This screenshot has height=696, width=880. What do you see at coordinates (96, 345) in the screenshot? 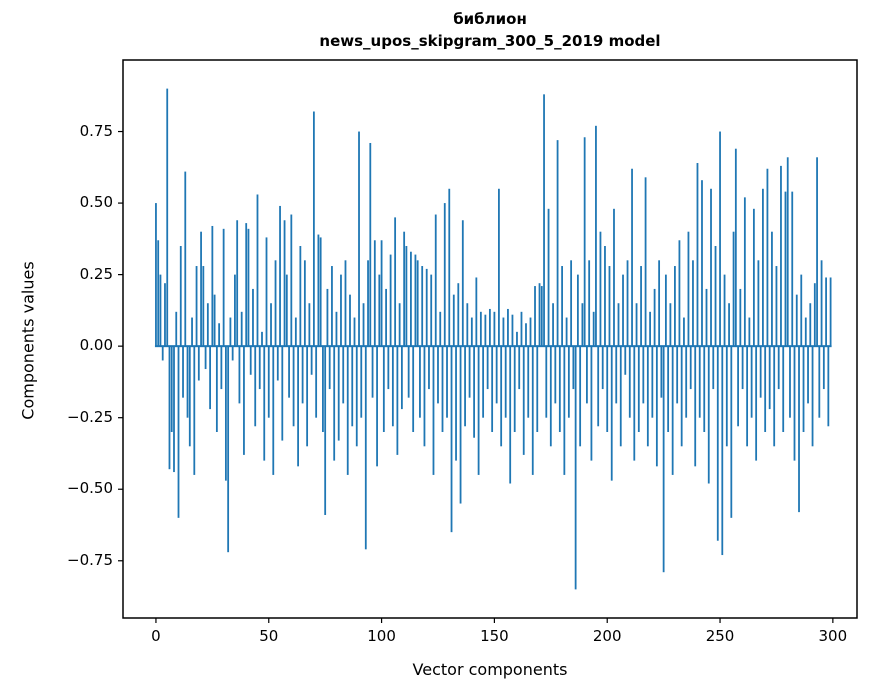
I see `y-tick-label: 0.00` at bounding box center [96, 345].